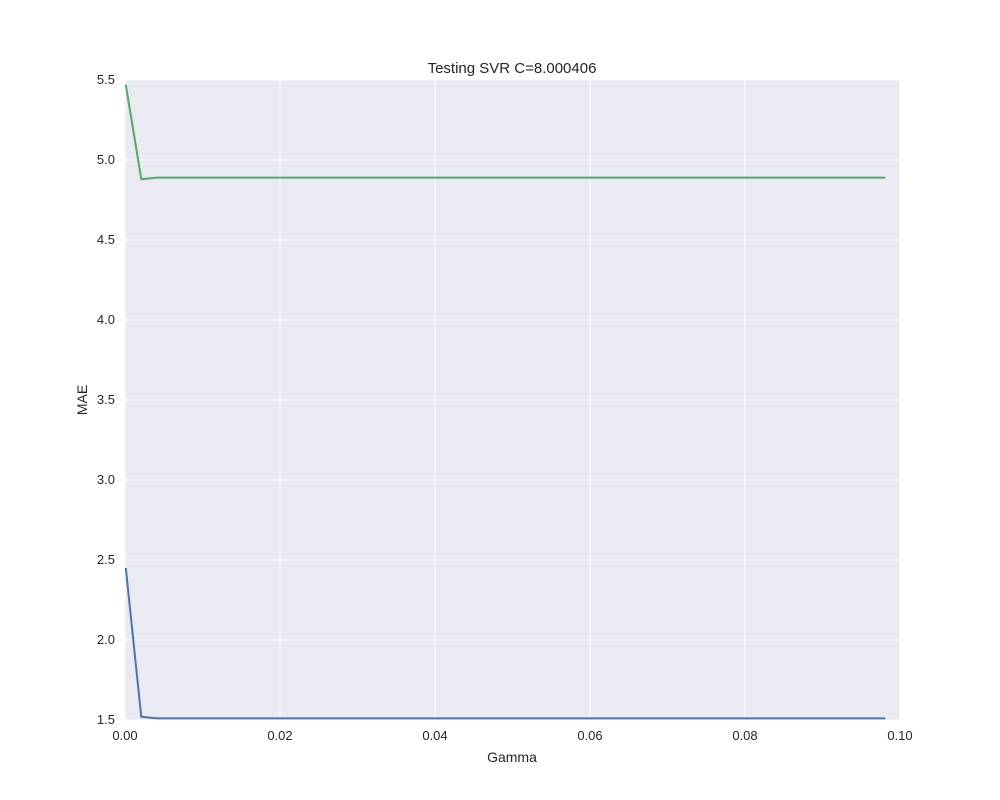 This screenshot has height=800, width=1000. I want to click on x-tick-label: 0.04, so click(434, 735).